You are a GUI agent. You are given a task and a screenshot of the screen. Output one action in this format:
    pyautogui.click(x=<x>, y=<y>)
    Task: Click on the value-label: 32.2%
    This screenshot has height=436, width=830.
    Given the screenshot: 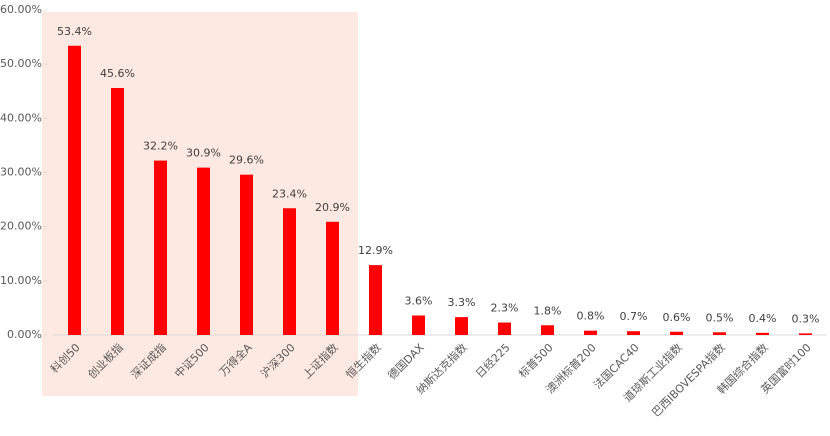 What is the action you would take?
    pyautogui.click(x=160, y=146)
    